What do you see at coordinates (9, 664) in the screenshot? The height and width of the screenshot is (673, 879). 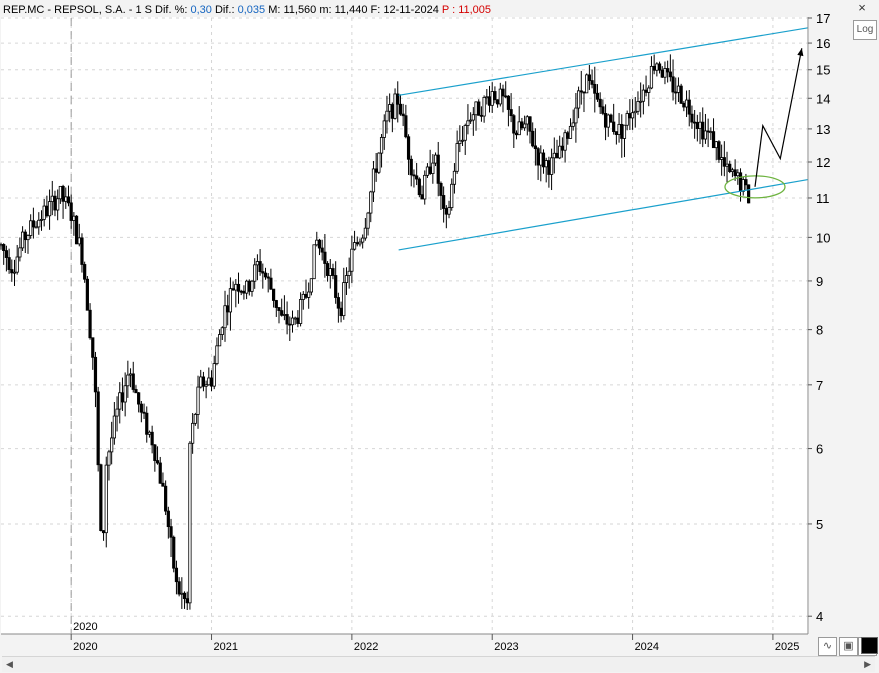 I see `scroll-left-icon: ◀` at bounding box center [9, 664].